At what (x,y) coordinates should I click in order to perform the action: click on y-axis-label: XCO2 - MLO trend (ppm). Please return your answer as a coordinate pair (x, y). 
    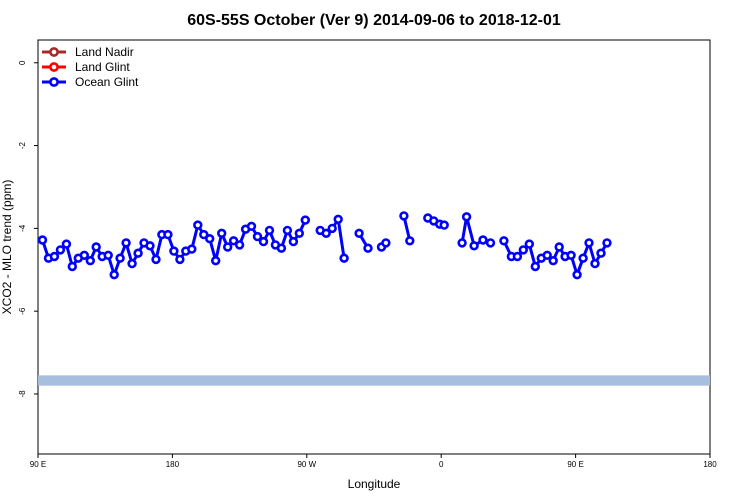
    Looking at the image, I should click on (7, 247).